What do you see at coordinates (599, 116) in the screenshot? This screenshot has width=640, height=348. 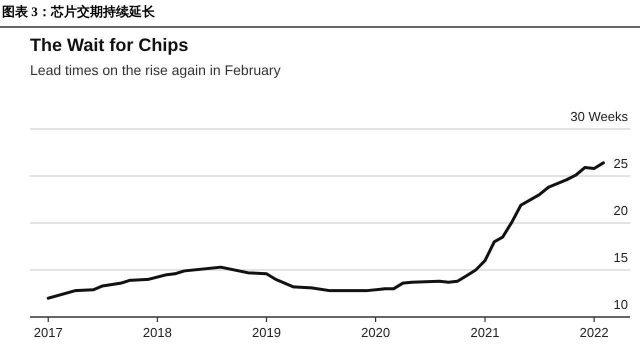 I see `y-tick-label: 30 Weeks` at bounding box center [599, 116].